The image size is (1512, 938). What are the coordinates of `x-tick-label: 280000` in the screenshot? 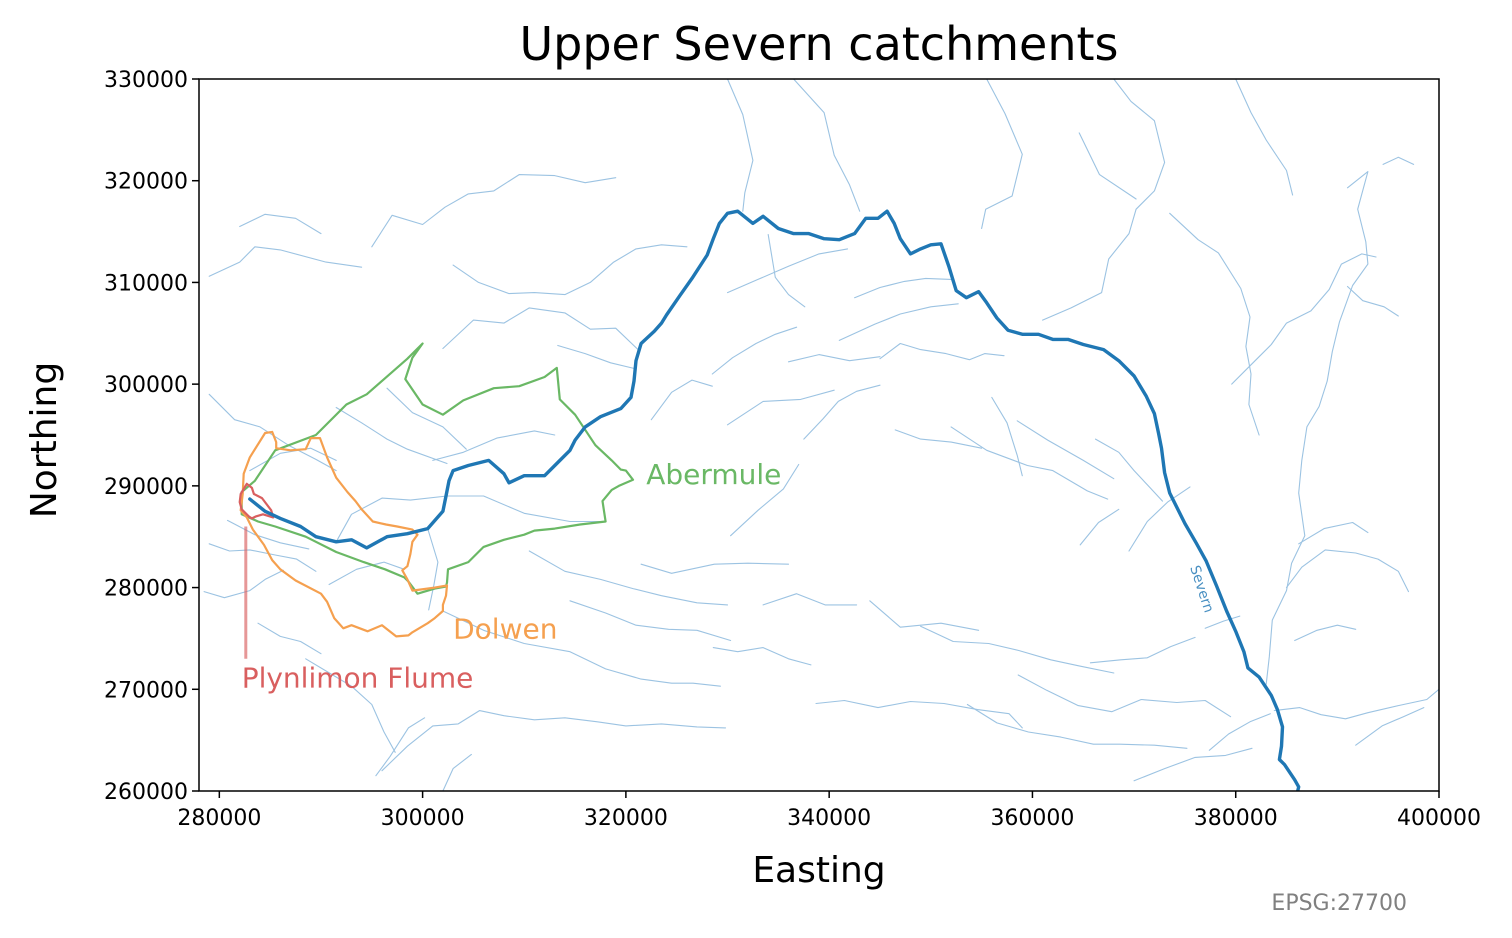 It's located at (219, 818).